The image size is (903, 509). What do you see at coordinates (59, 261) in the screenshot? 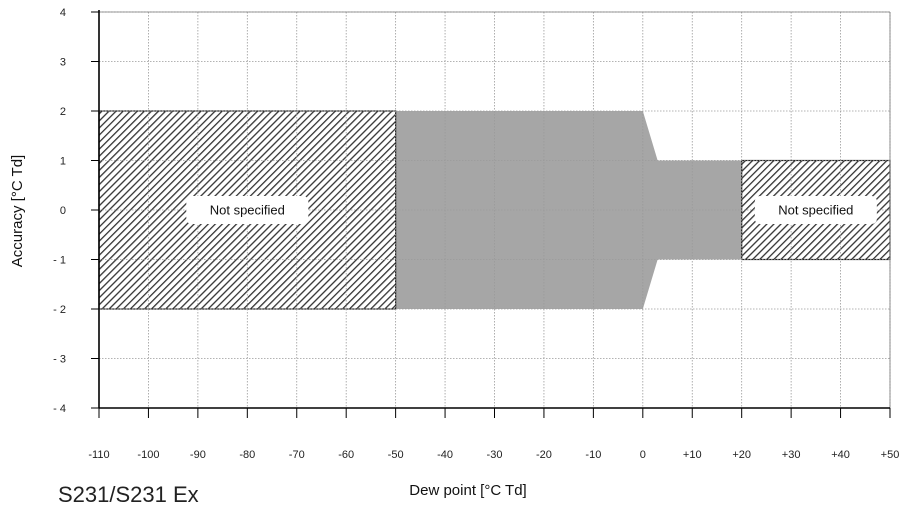
I see `y-tick-label: - 1` at bounding box center [59, 261].